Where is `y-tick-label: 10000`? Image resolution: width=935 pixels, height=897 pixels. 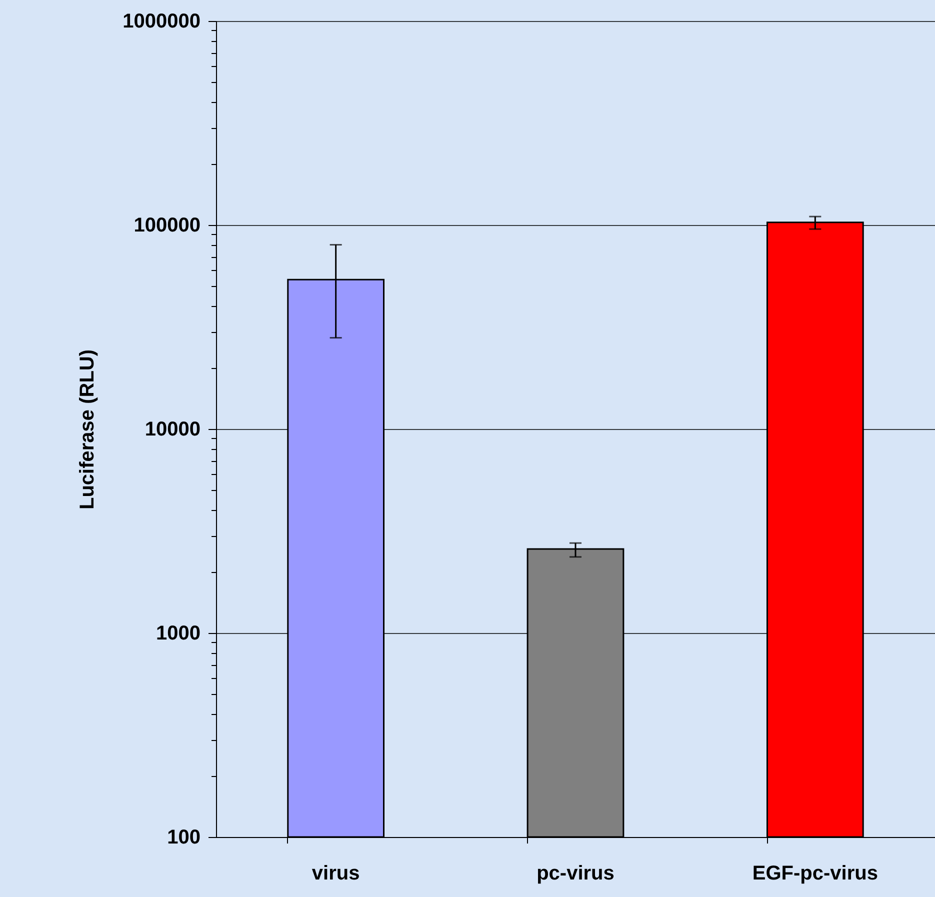
y-tick-label: 10000 is located at coordinates (172, 429).